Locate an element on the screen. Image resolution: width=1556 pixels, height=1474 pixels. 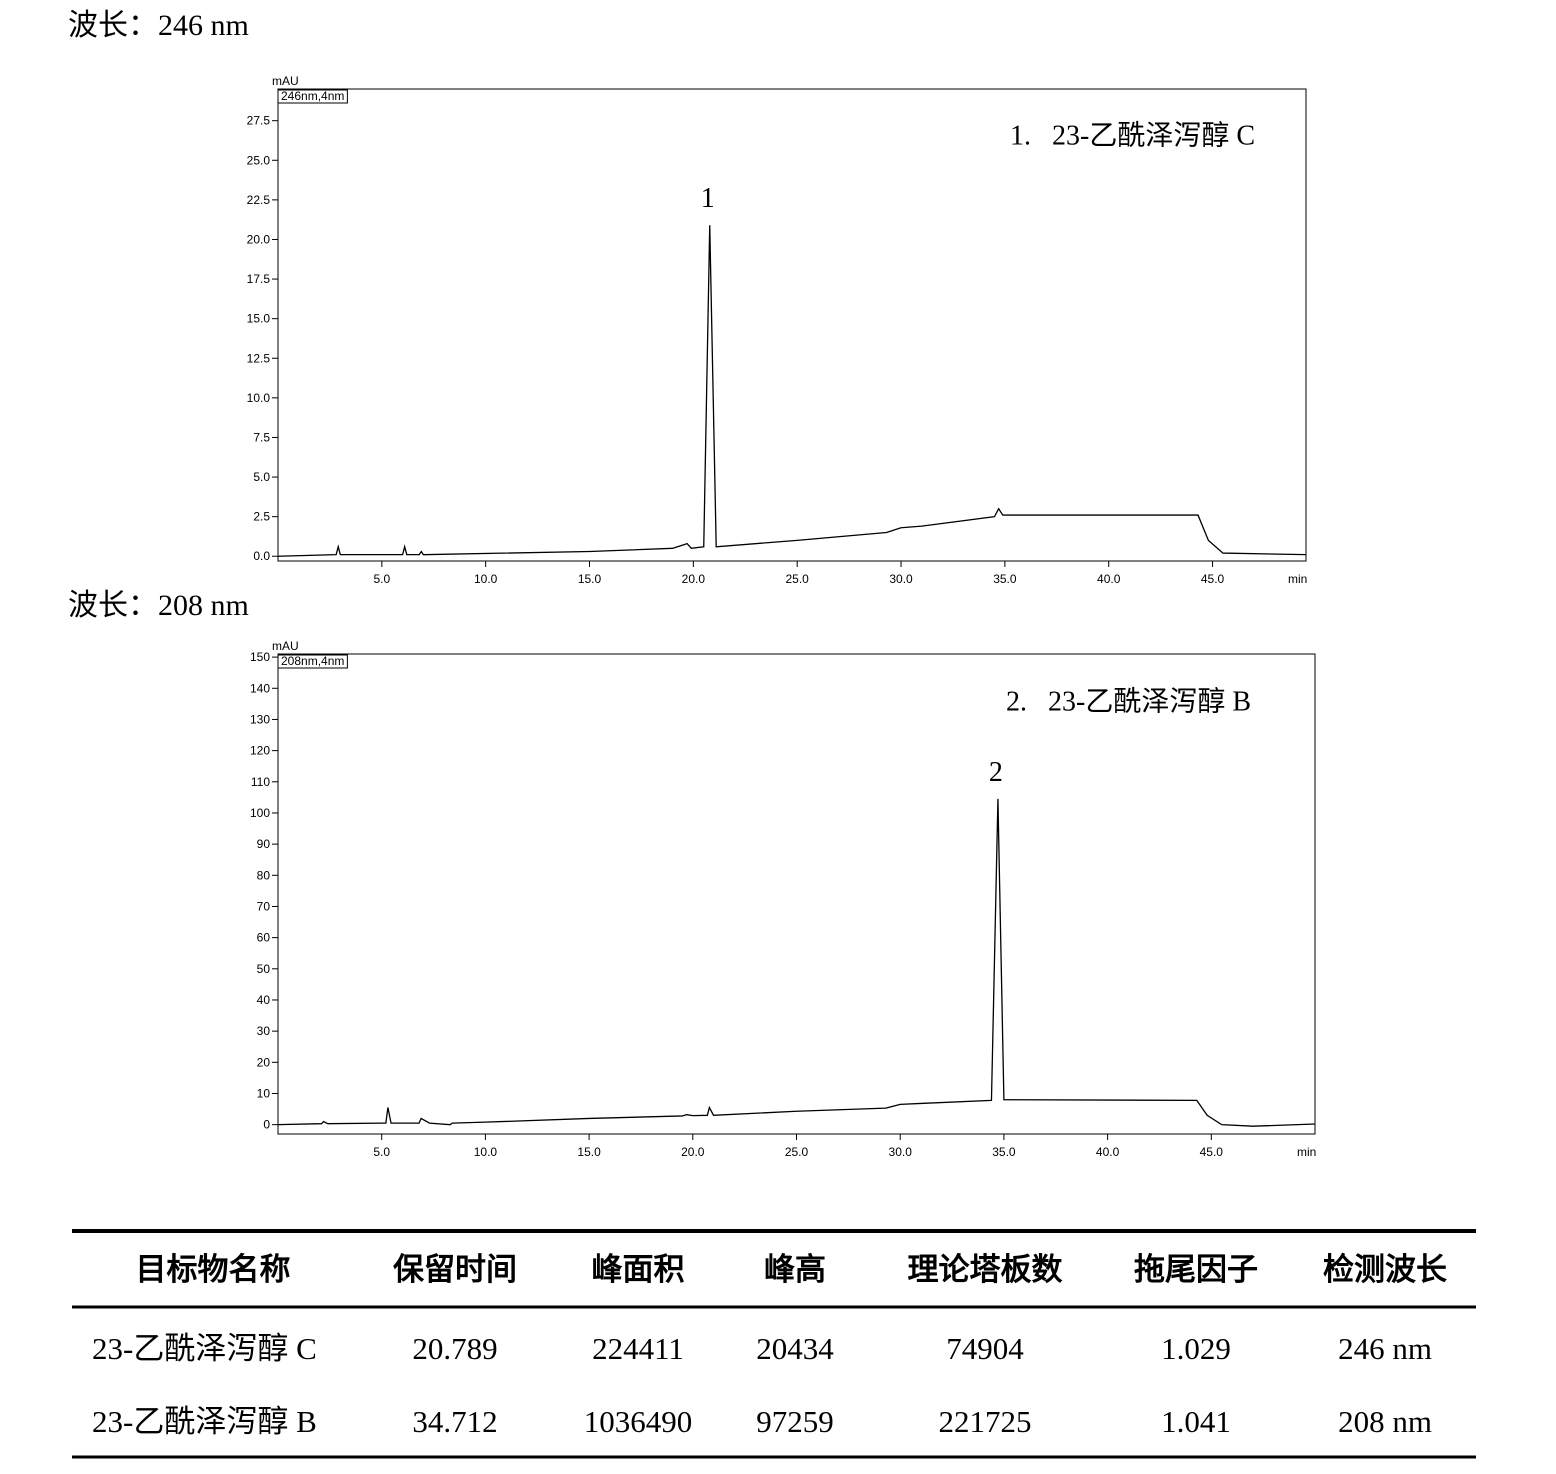
y-tick-label: 30 is located at coordinates (264, 1031).